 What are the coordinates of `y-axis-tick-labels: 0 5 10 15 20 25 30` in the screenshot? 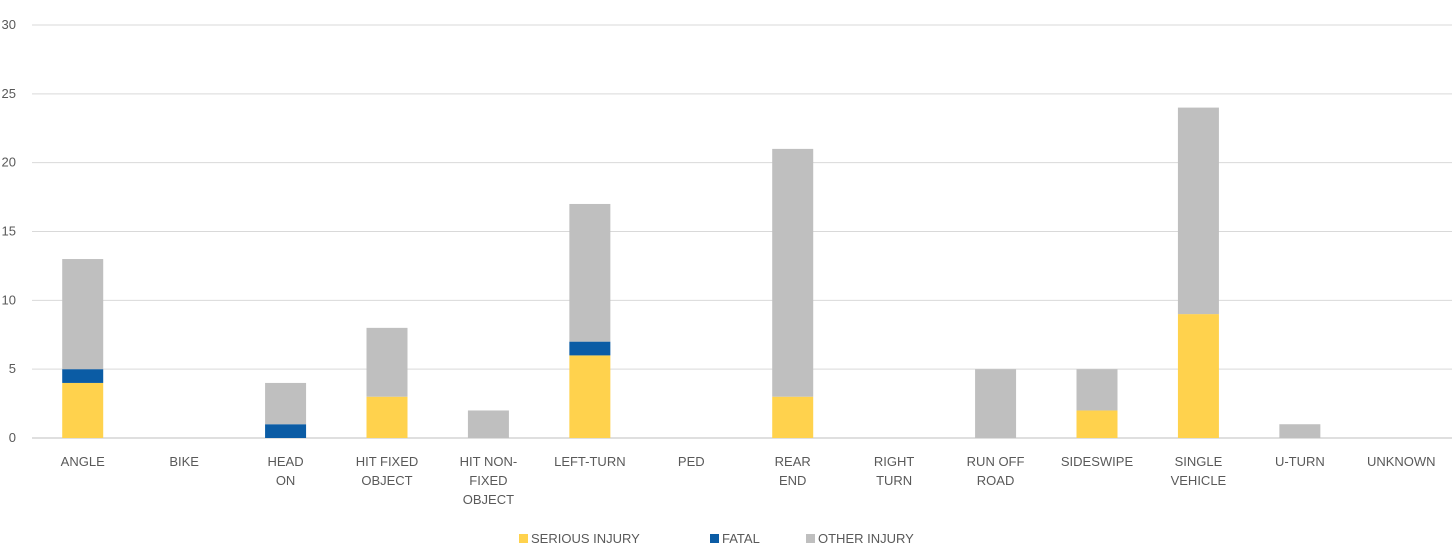 It's located at (9, 231).